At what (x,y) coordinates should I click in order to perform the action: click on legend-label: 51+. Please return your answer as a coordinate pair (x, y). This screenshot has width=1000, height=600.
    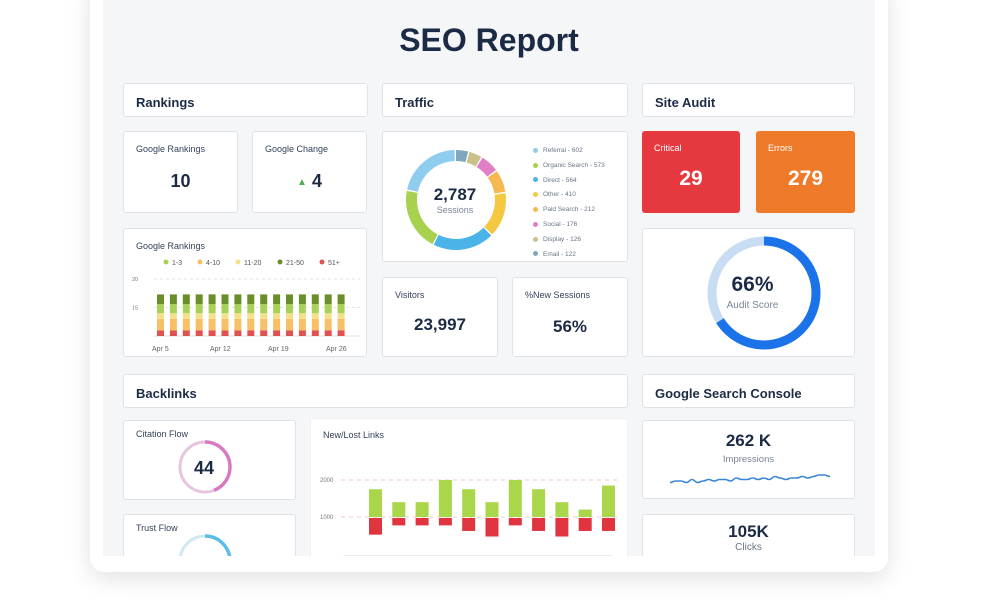
    Looking at the image, I should click on (334, 263).